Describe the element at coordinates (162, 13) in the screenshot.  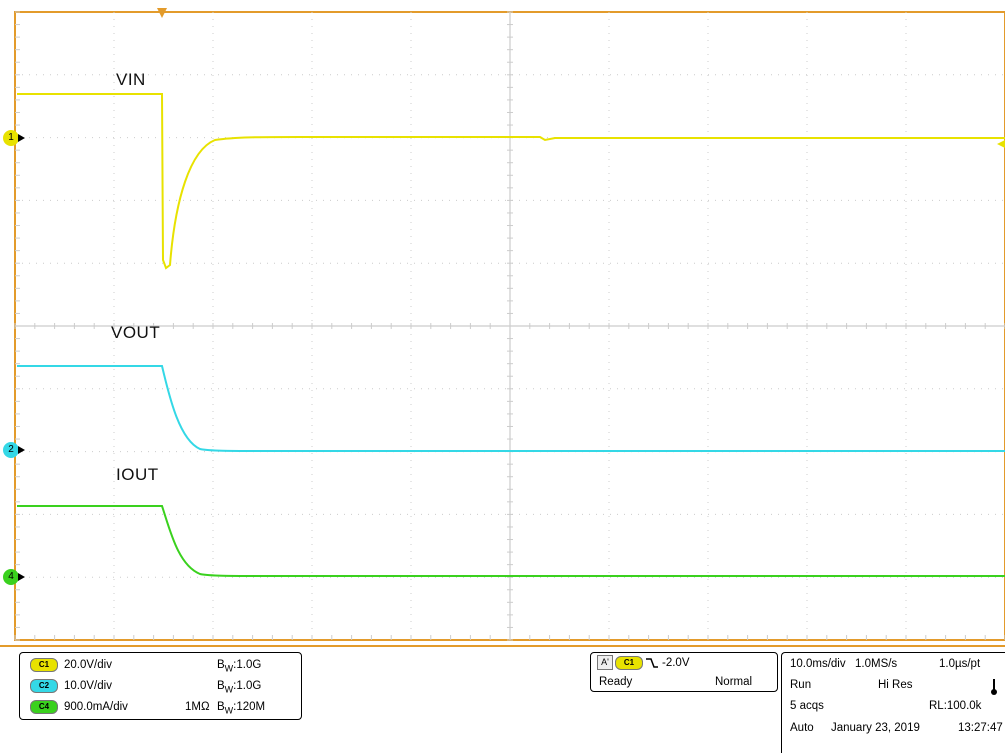
I see `trigger-position-marker` at that location.